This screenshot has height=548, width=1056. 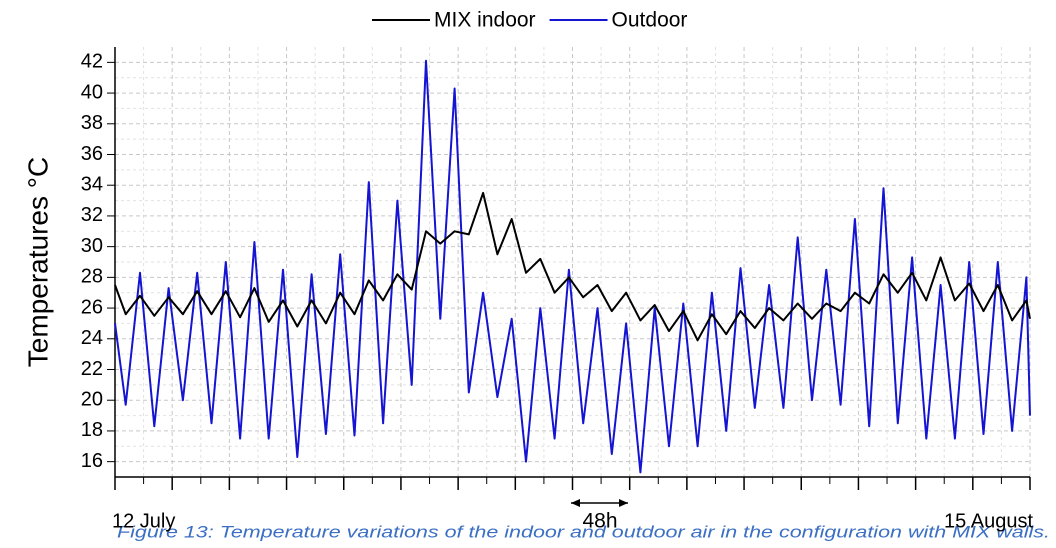 I want to click on y-tick-label: 20, so click(x=92, y=399).